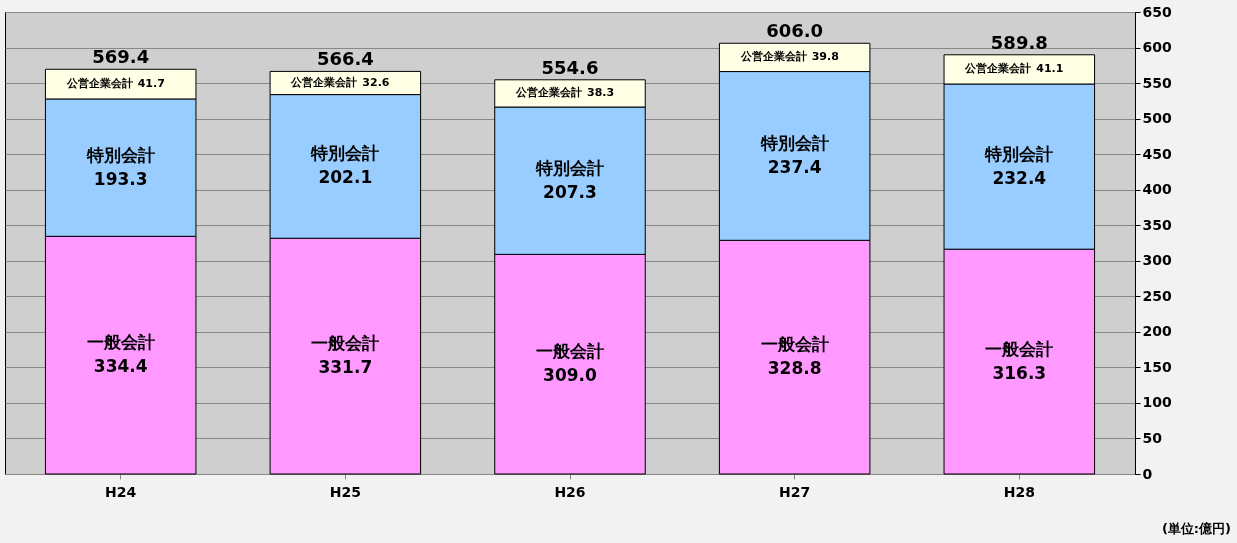  I want to click on total-label: 589.8, so click(1019, 42).